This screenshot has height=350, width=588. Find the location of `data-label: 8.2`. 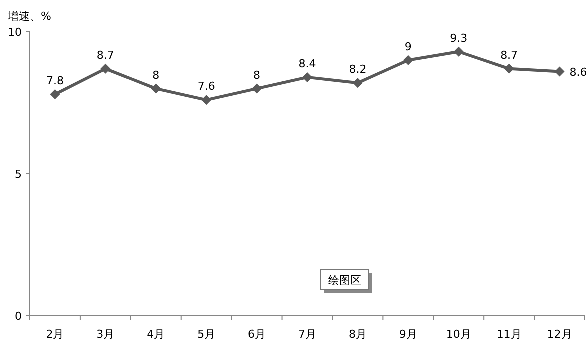

data-label: 8.2 is located at coordinates (358, 69).